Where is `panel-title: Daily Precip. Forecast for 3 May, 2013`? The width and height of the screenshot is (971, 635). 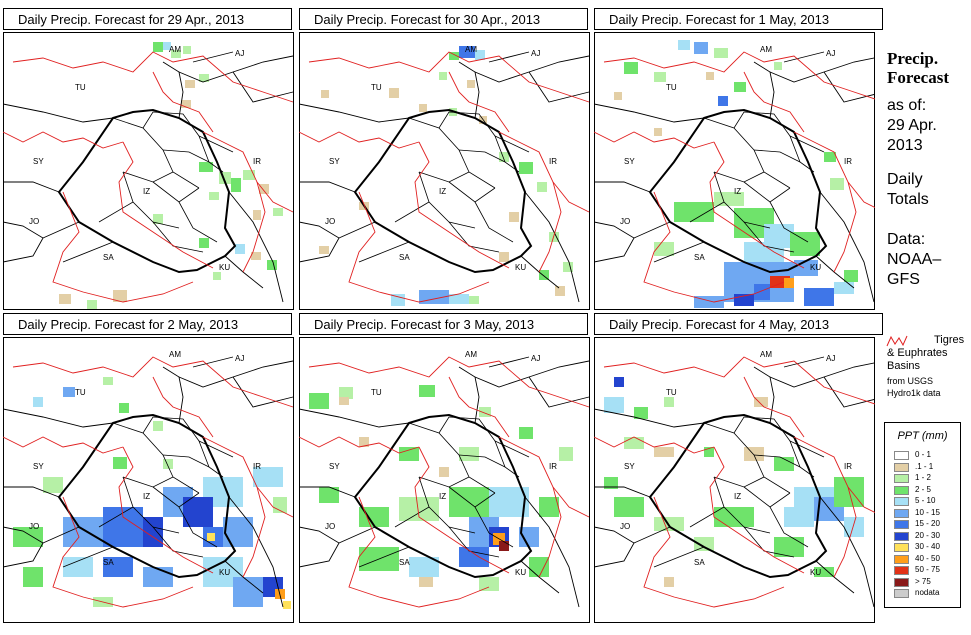 panel-title: Daily Precip. Forecast for 3 May, 2013 is located at coordinates (443, 324).